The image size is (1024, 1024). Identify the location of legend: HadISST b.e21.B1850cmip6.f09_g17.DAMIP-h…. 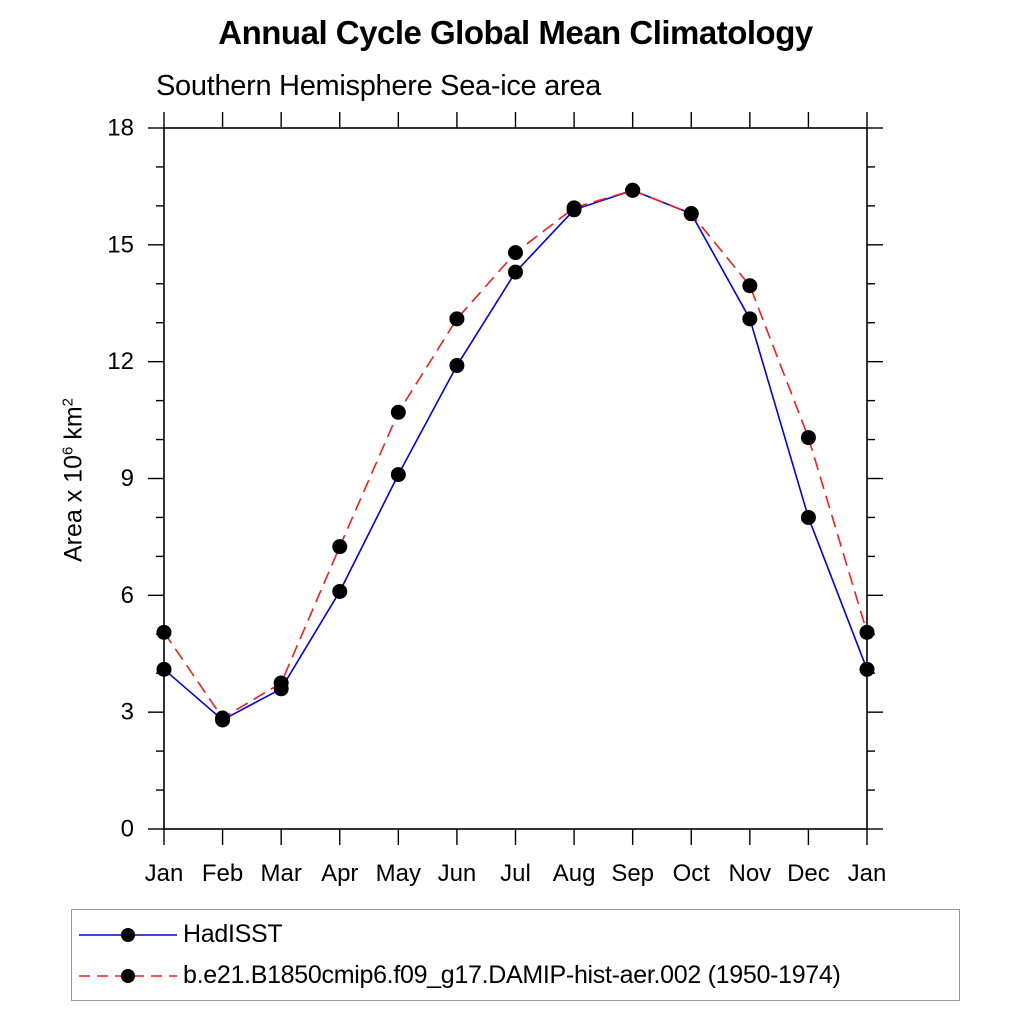
(515, 955).